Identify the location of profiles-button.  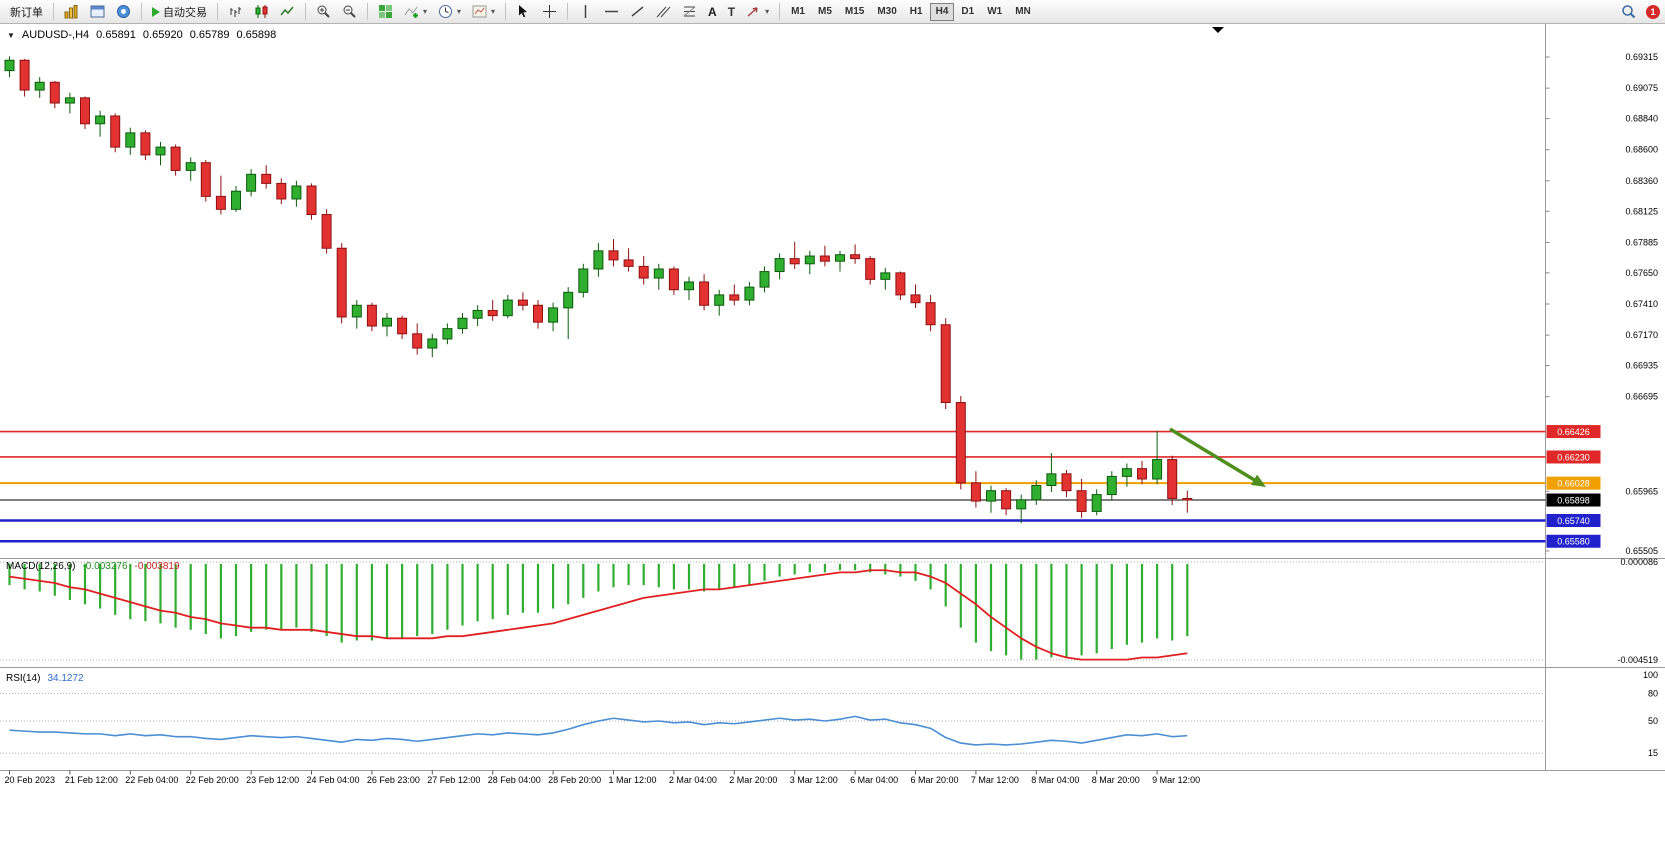
(97, 12).